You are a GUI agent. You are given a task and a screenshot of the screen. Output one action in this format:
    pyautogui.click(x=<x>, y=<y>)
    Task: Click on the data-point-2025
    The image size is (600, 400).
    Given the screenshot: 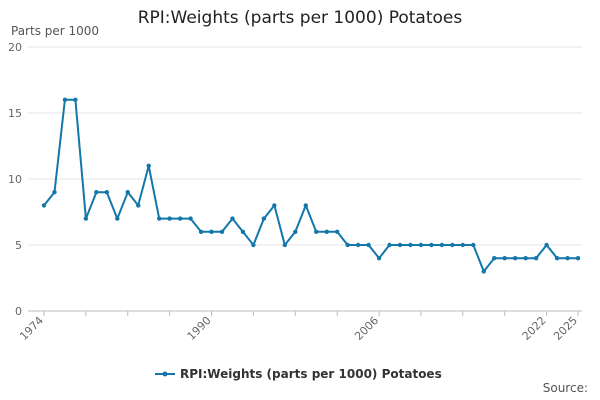 What is the action you would take?
    pyautogui.click(x=578, y=258)
    